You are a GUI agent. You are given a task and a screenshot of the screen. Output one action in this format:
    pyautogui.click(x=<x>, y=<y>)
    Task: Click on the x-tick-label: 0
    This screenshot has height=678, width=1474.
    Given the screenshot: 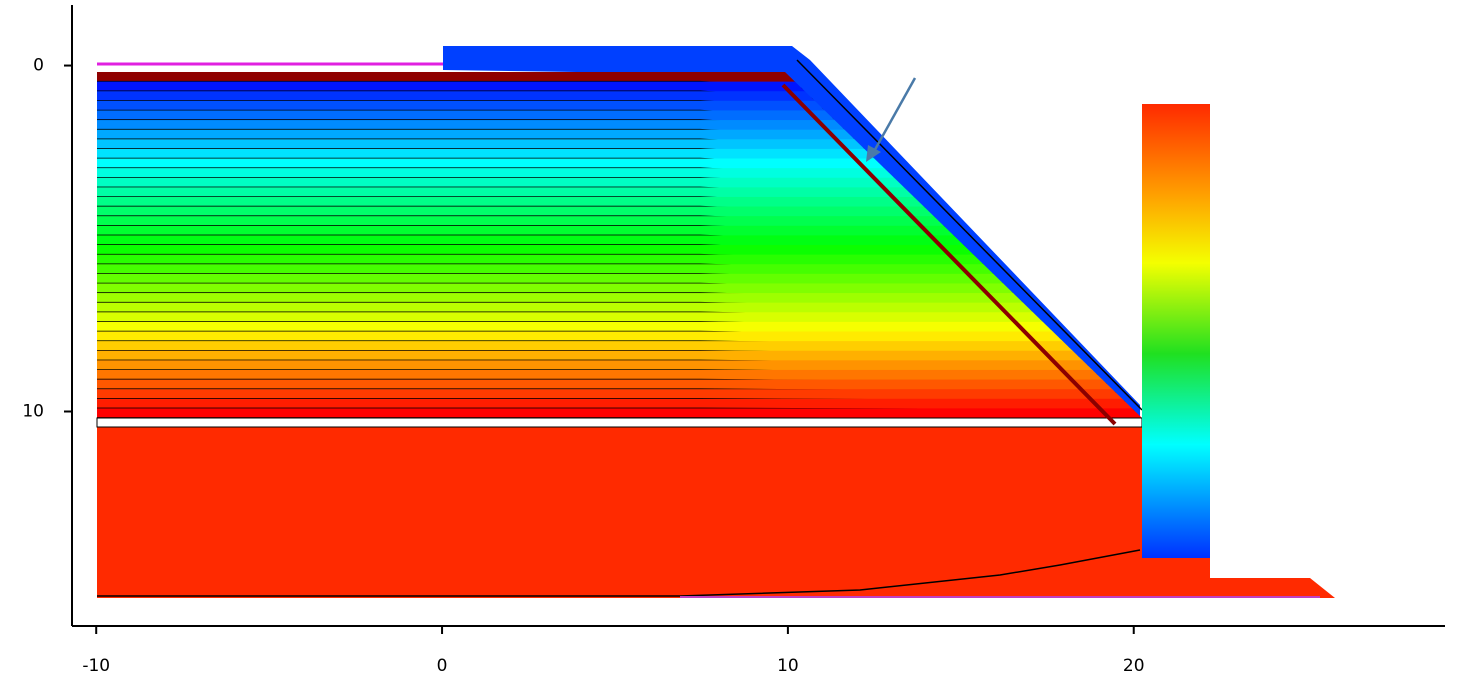 What is the action you would take?
    pyautogui.click(x=442, y=666)
    